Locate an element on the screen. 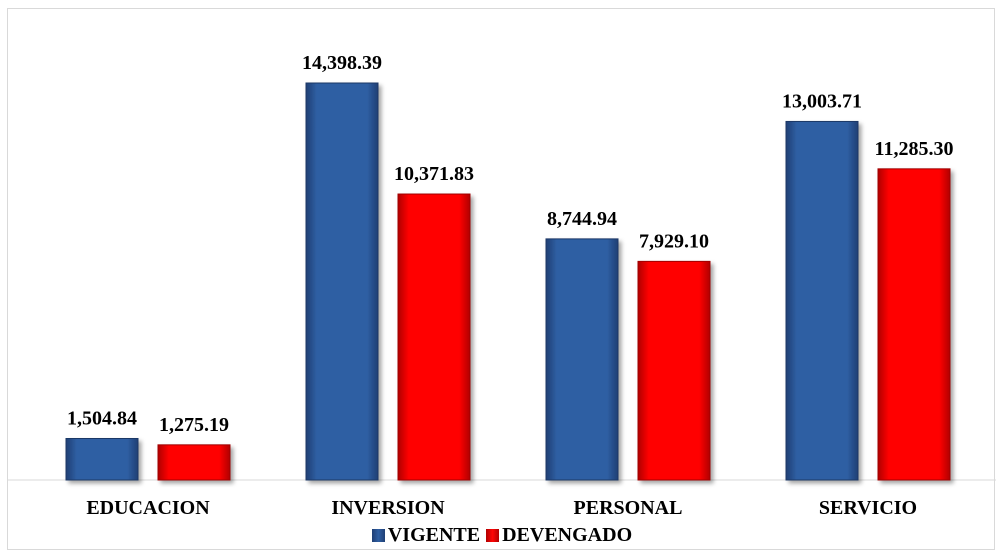 The height and width of the screenshot is (558, 1004). bar-vigente-educacion is located at coordinates (102, 459).